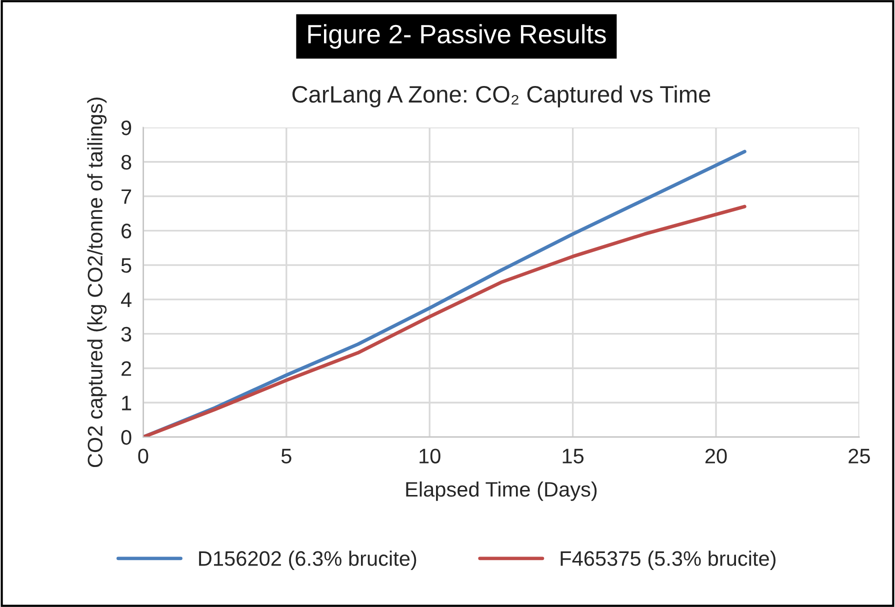 This screenshot has width=895, height=607. What do you see at coordinates (430, 456) in the screenshot?
I see `x-tick-label: 10` at bounding box center [430, 456].